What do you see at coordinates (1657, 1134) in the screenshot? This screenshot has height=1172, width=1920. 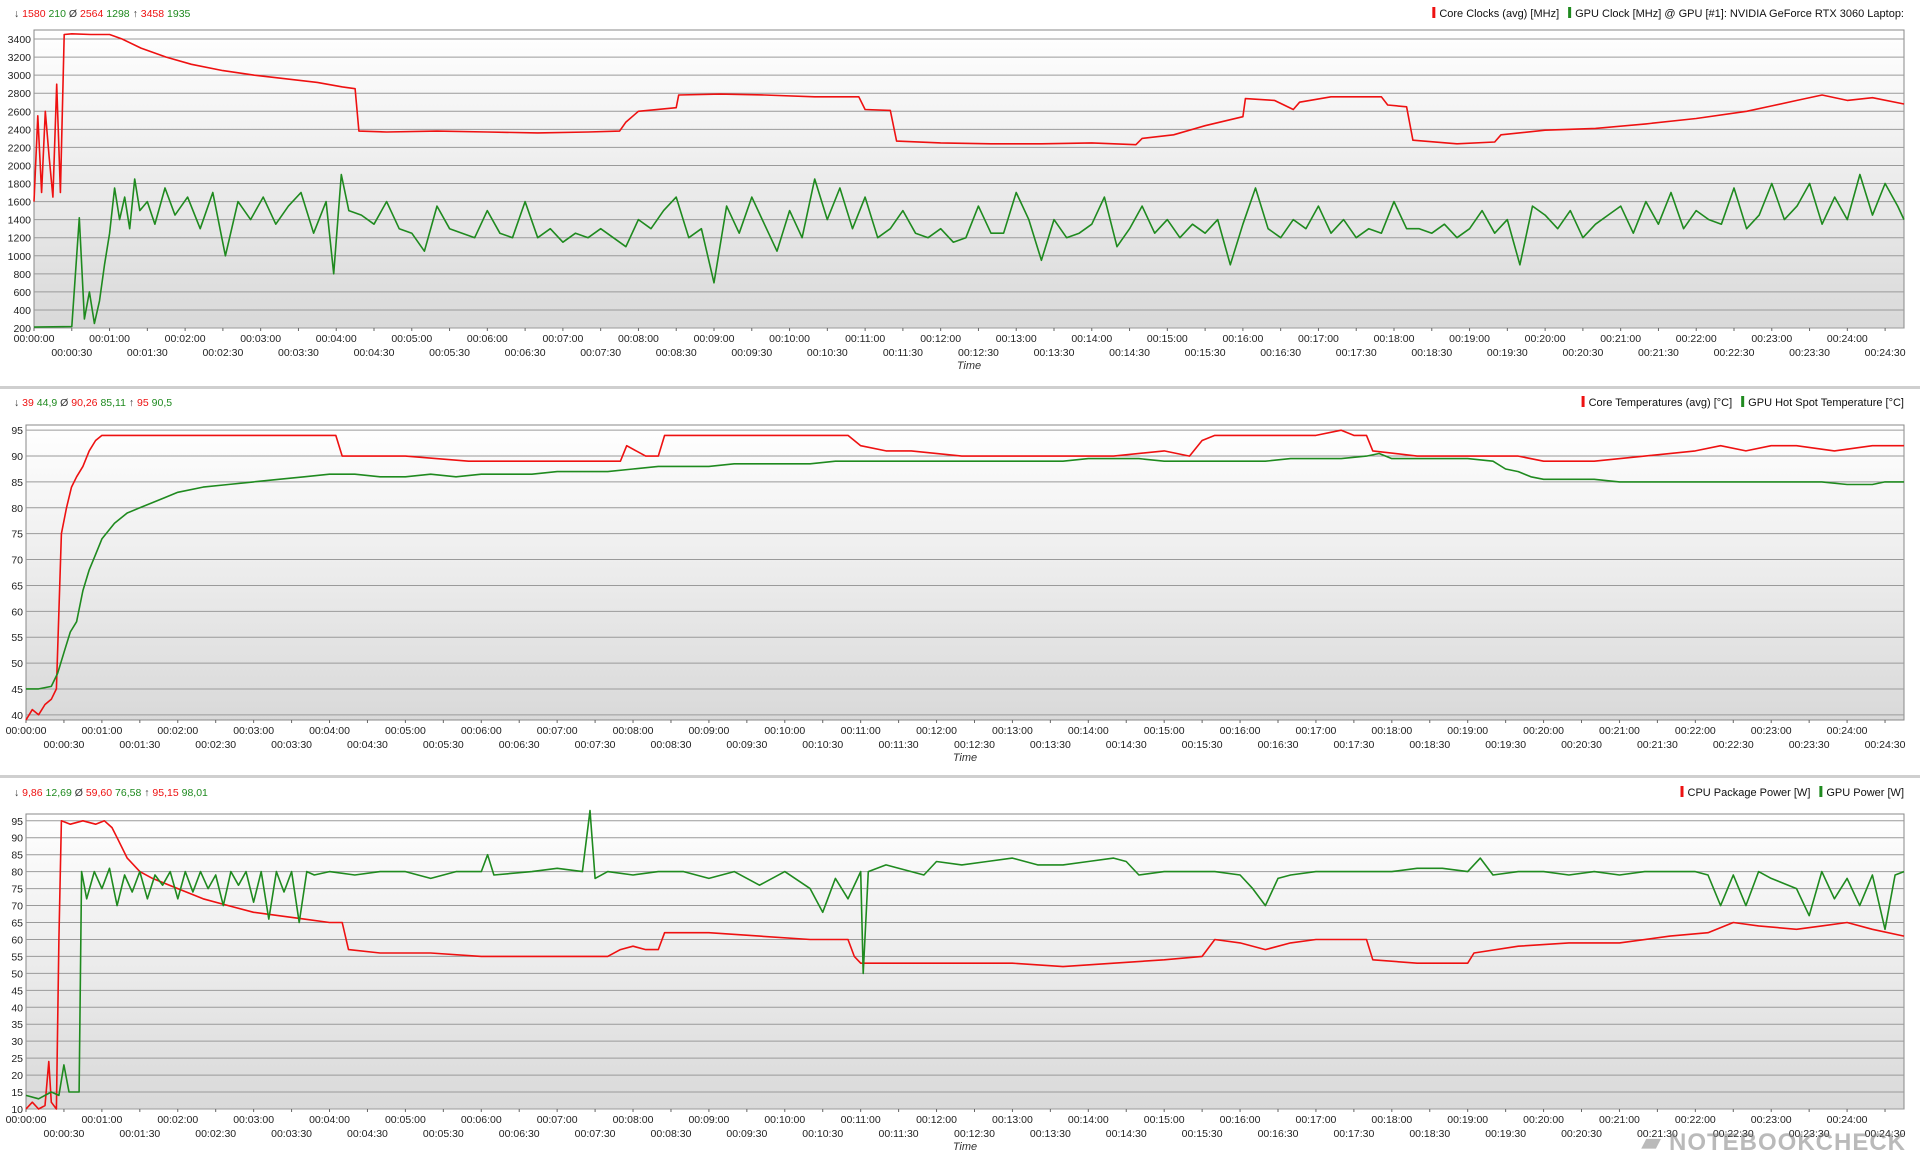 I see `x-tick-label: 00:21:30` at bounding box center [1657, 1134].